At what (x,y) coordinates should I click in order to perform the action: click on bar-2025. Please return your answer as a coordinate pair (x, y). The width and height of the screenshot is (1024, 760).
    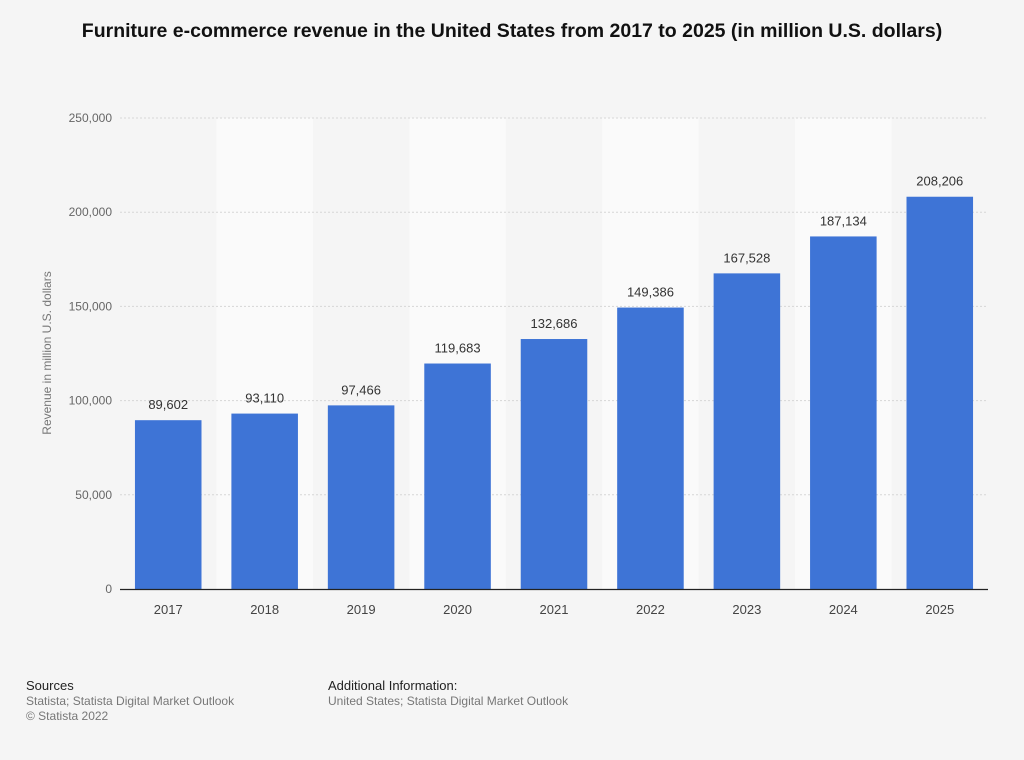
    Looking at the image, I should click on (940, 392).